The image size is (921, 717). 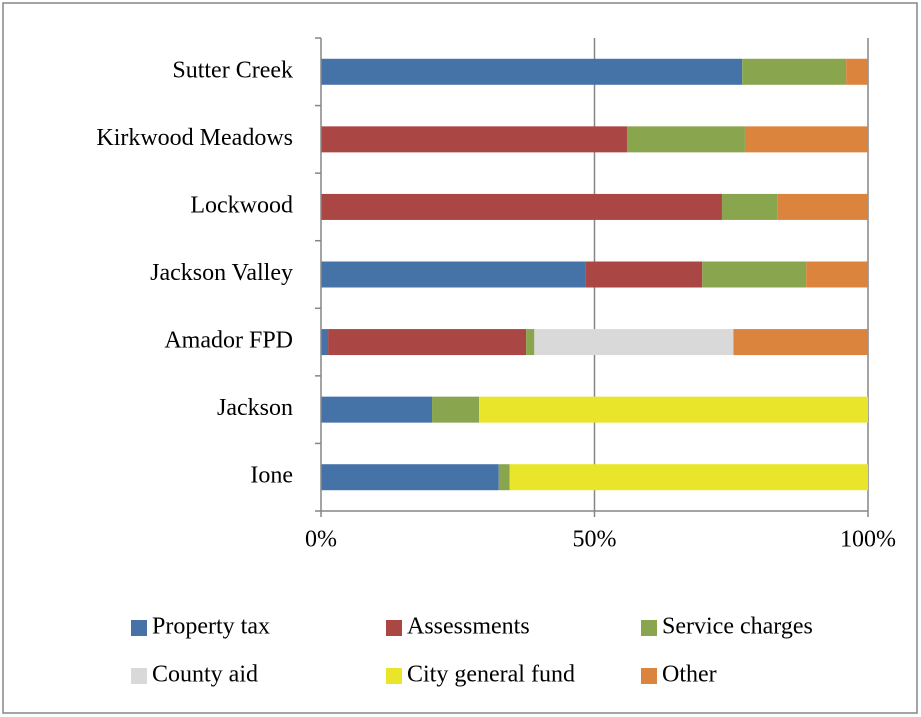 What do you see at coordinates (689, 675) in the screenshot?
I see `legend-label: Other` at bounding box center [689, 675].